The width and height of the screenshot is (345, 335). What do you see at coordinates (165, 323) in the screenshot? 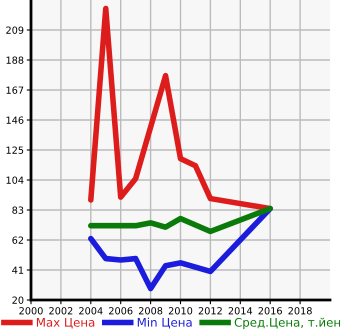
I see `legend-label: Min Цена` at bounding box center [165, 323].